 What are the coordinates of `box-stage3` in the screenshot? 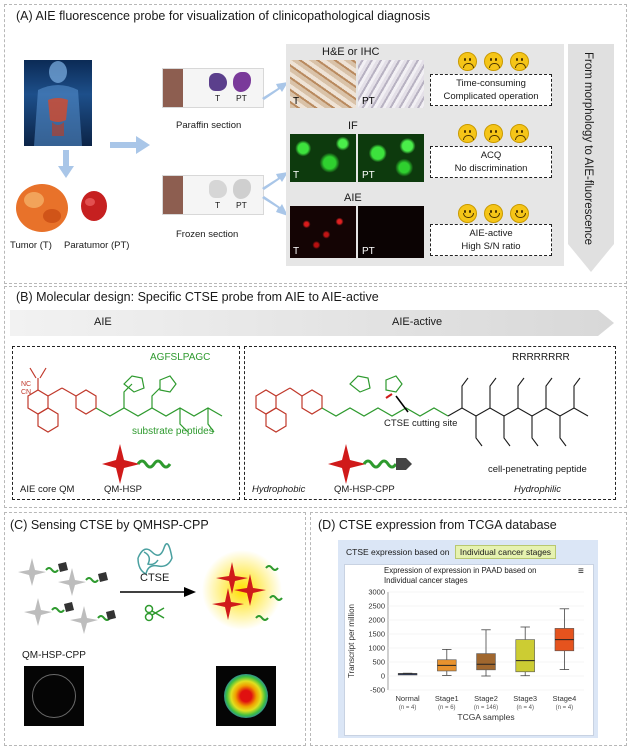 It's located at (525, 656).